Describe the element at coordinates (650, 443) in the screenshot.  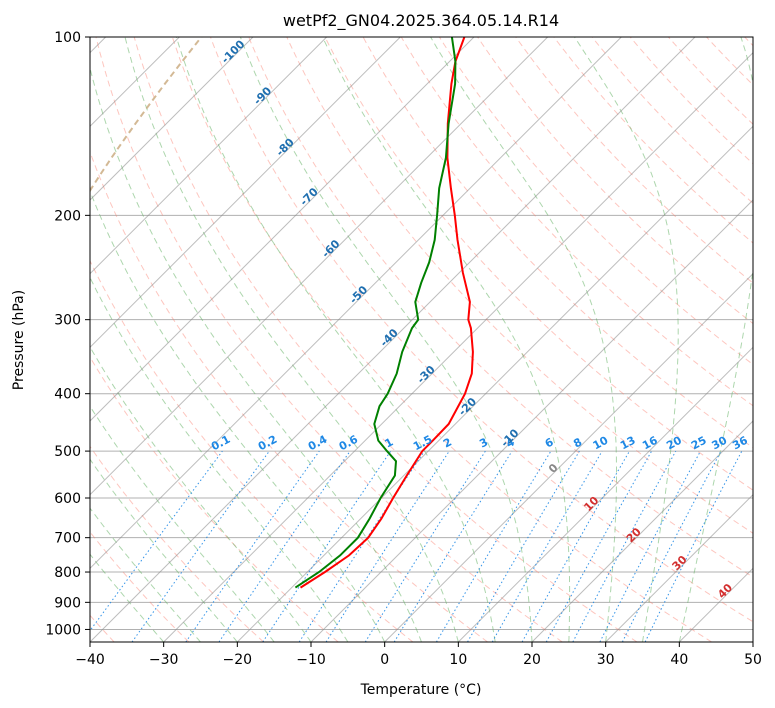
I see `mixing-ratio-label: 16` at that location.